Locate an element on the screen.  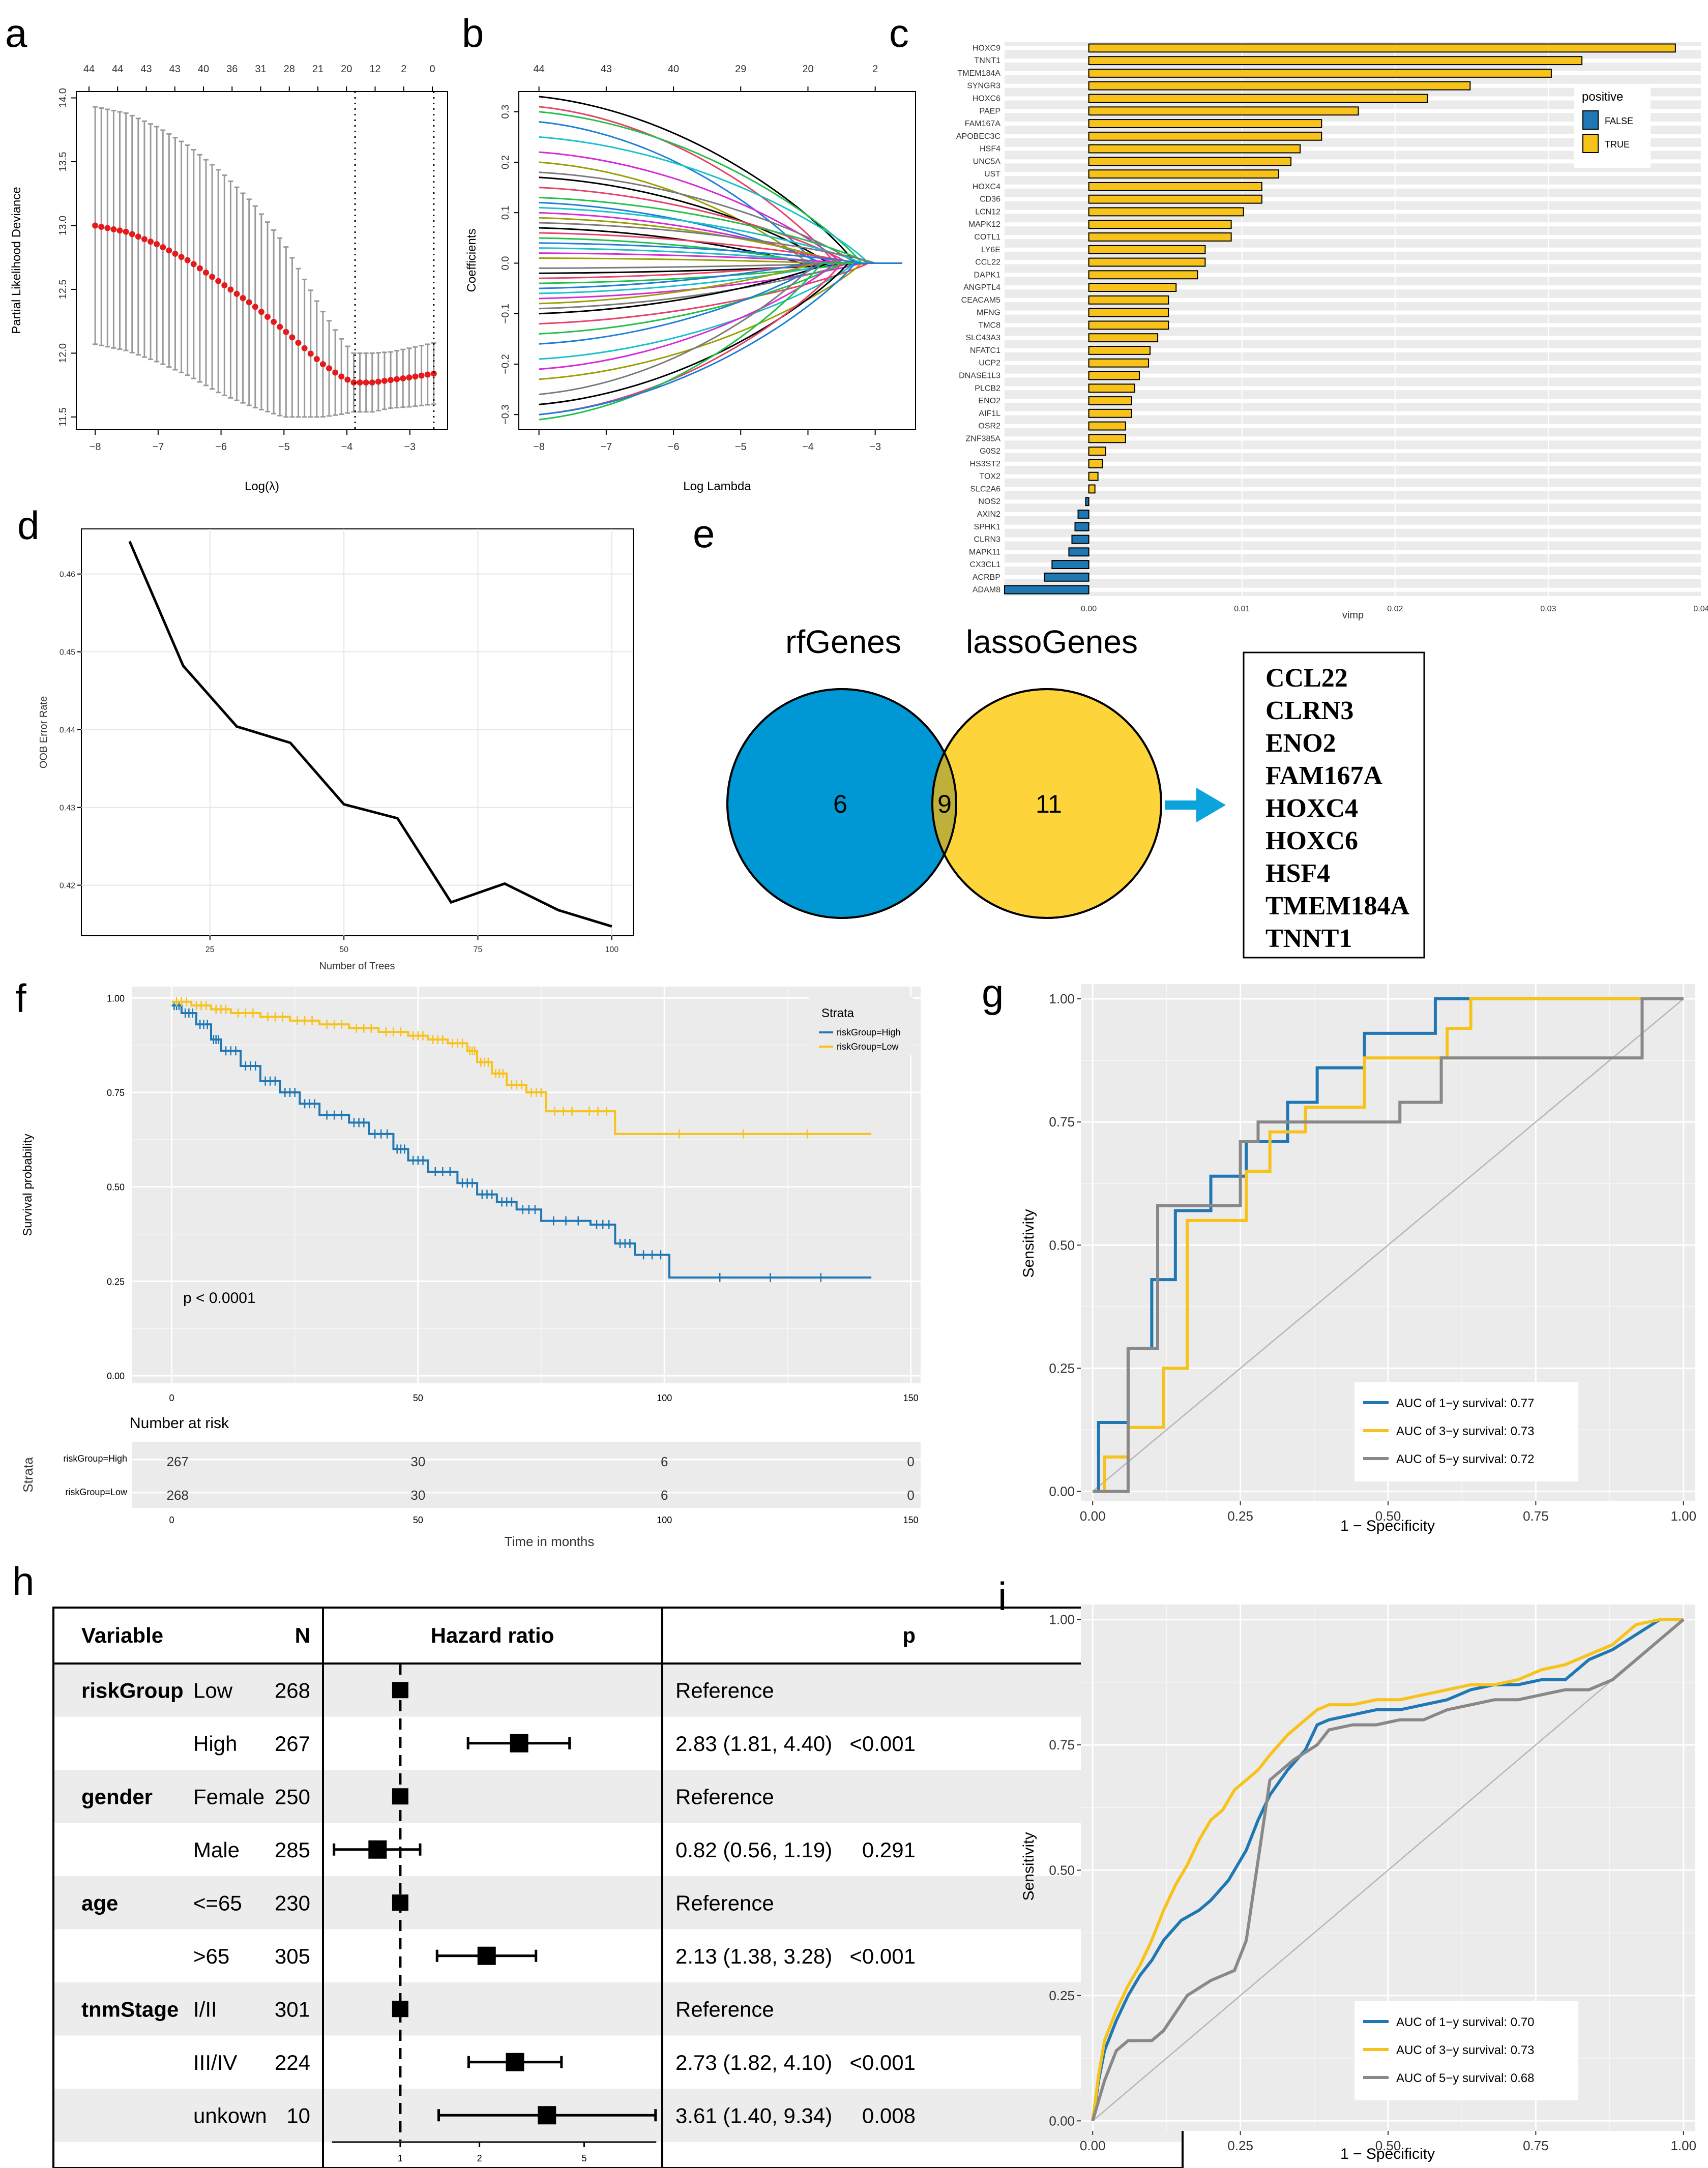
y-tick-label: 0.25 is located at coordinates (116, 1281).